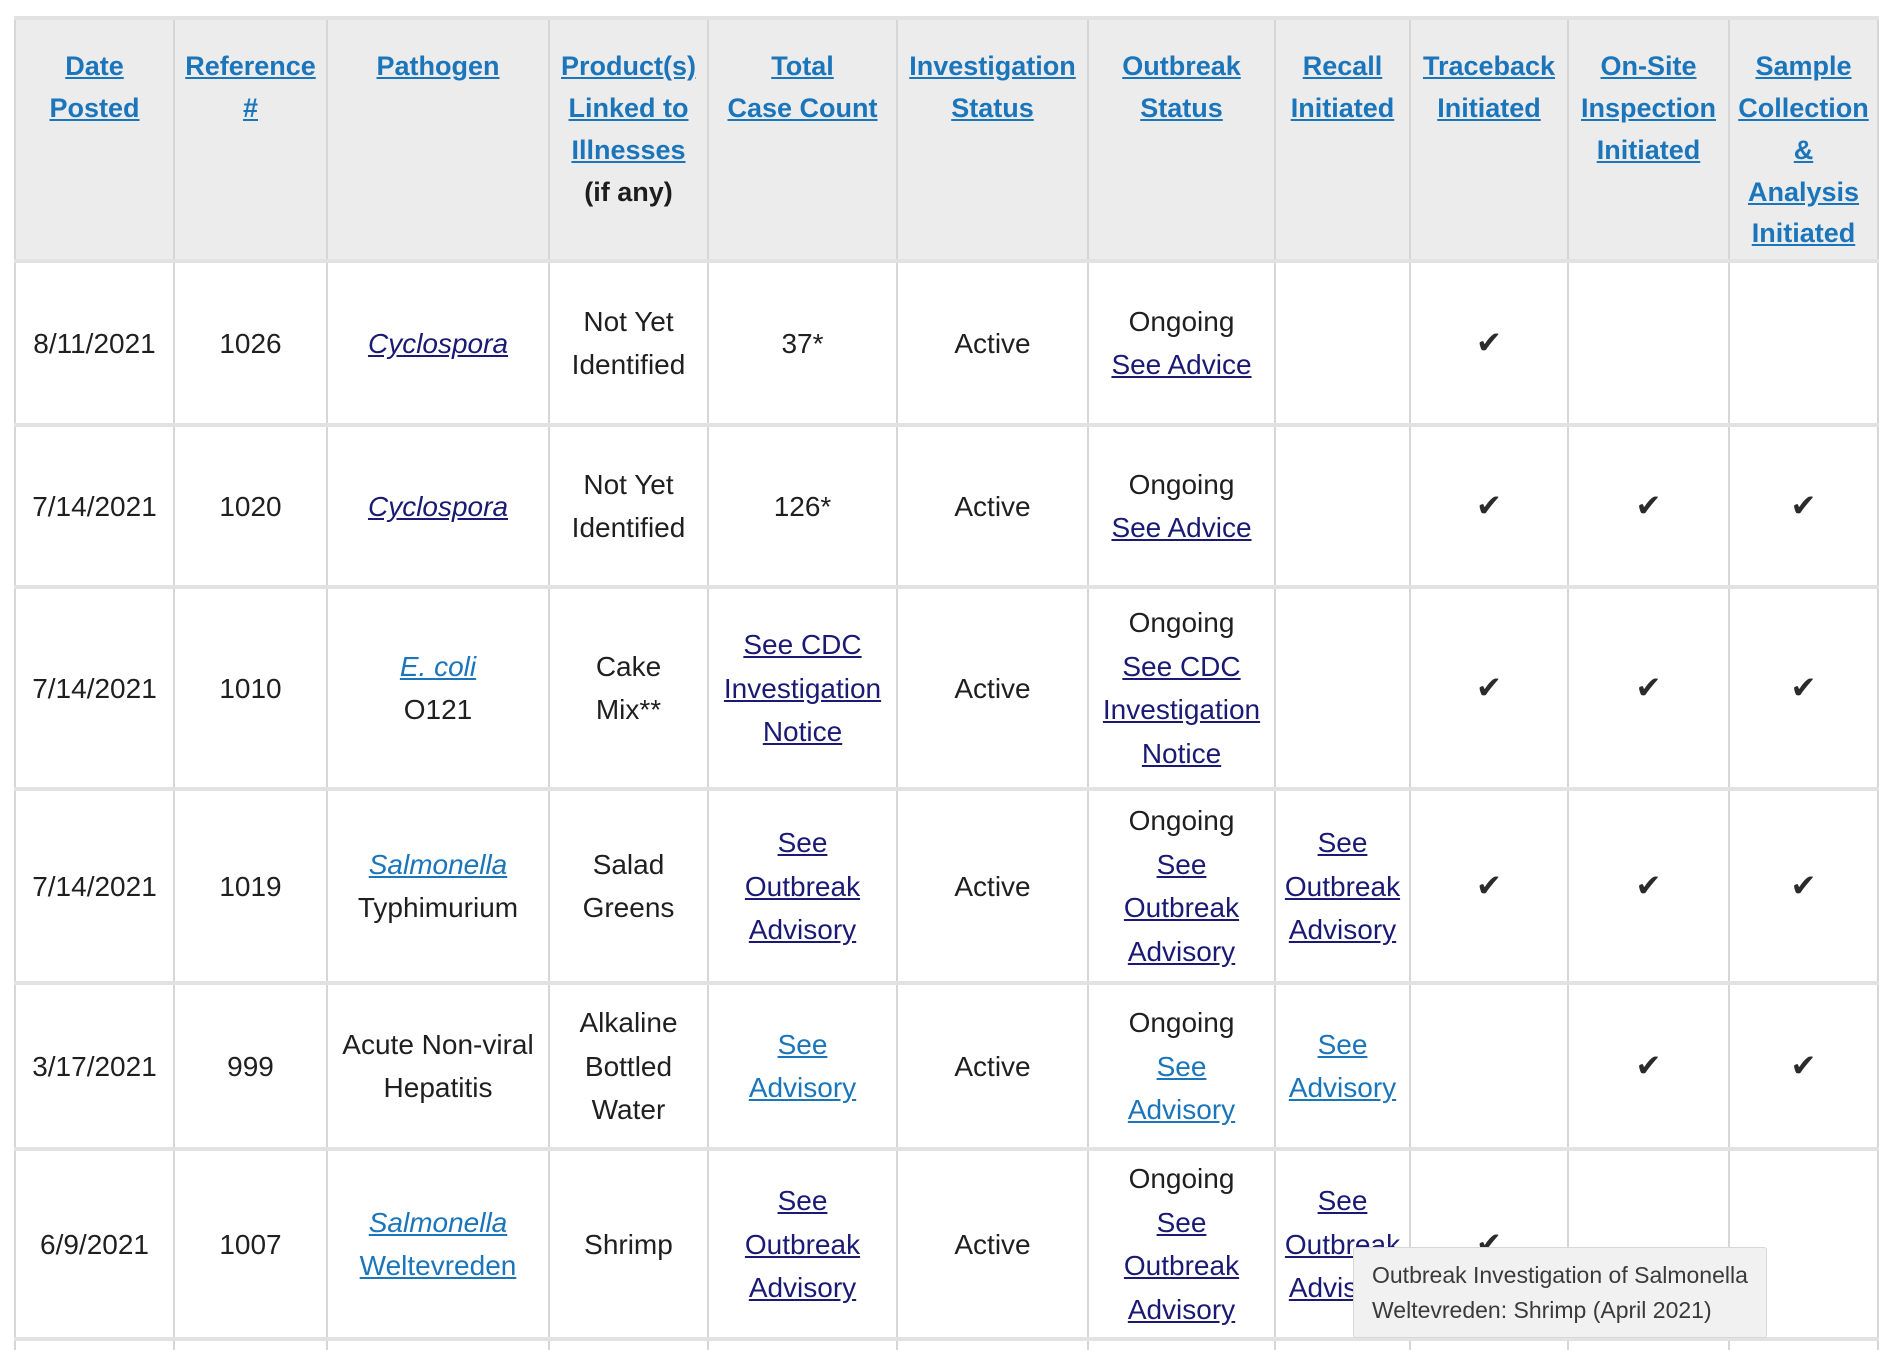 The image size is (1900, 1350). I want to click on col-header-reference: Reference #, so click(250, 139).